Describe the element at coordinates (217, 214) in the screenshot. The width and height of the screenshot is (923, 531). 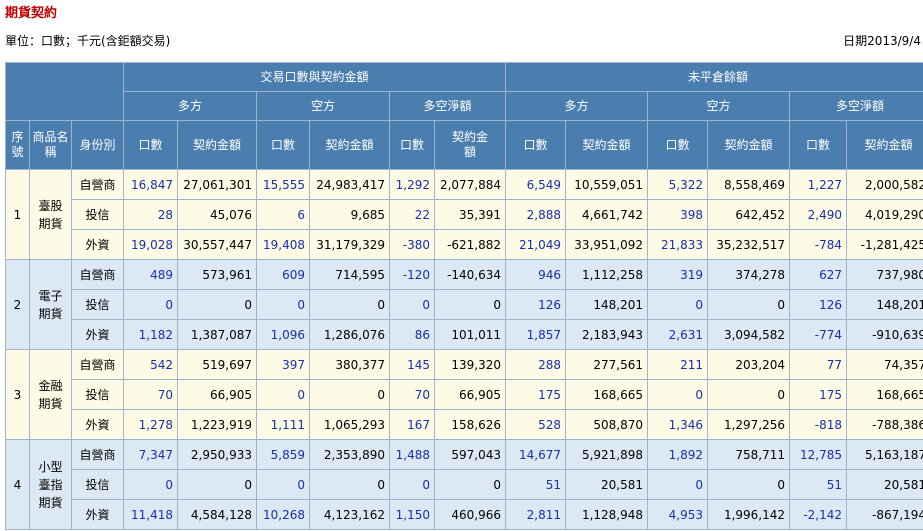
I see `amount-cell: 45,076` at that location.